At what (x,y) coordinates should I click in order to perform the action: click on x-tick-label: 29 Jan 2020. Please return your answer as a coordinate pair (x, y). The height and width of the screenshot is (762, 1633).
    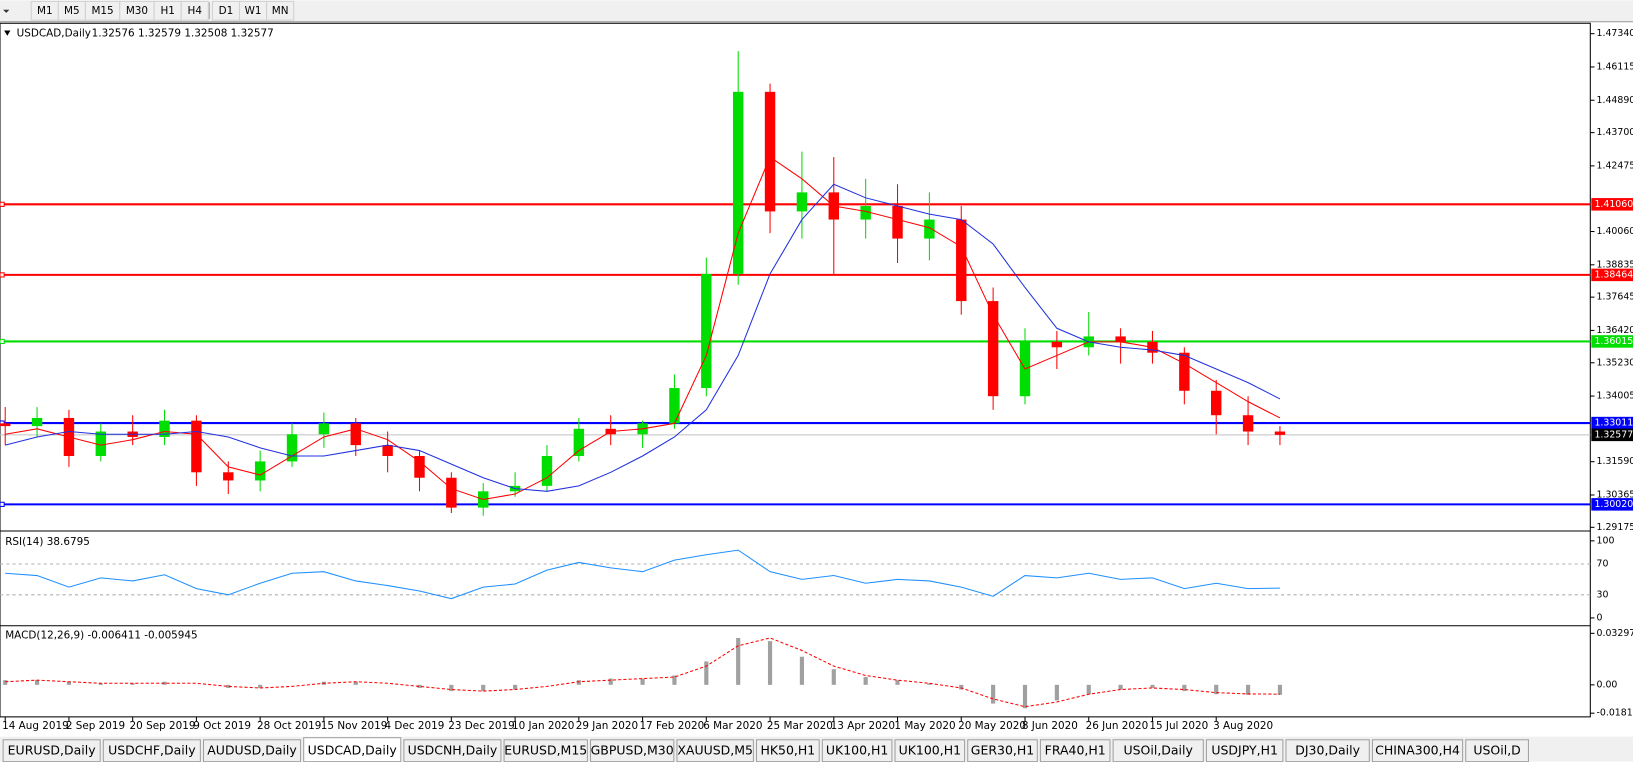
    Looking at the image, I should click on (607, 726).